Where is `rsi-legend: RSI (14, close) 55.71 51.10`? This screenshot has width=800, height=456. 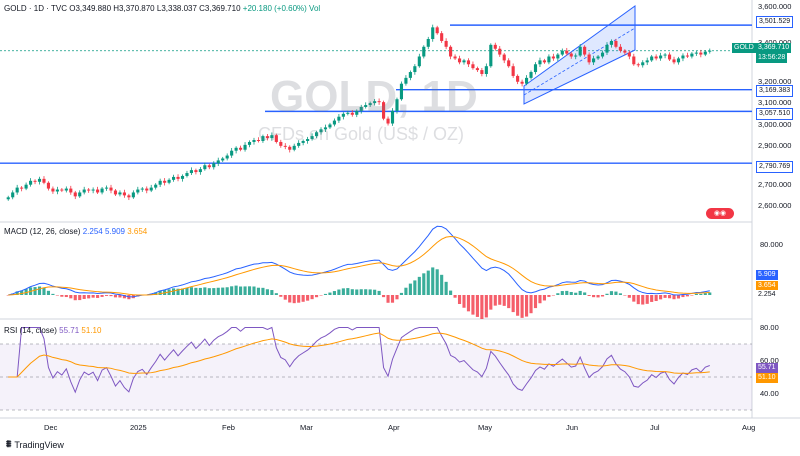
rsi-legend: RSI (14, close) 55.71 51.10 is located at coordinates (52, 330).